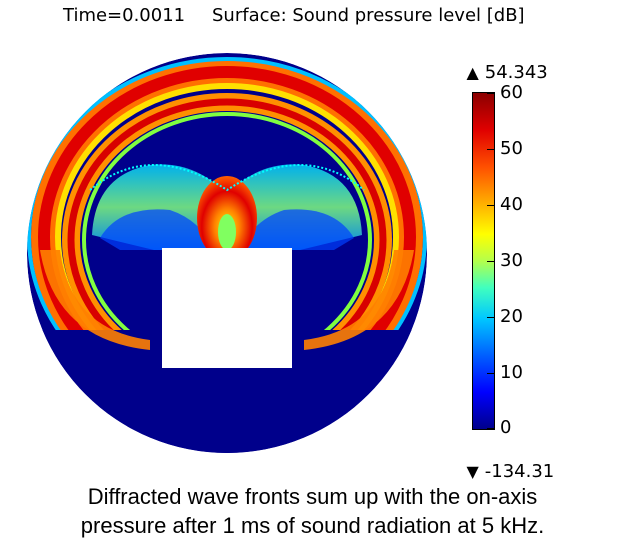 This screenshot has height=552, width=625. I want to click on triangle-up-icon: ▲, so click(472, 72).